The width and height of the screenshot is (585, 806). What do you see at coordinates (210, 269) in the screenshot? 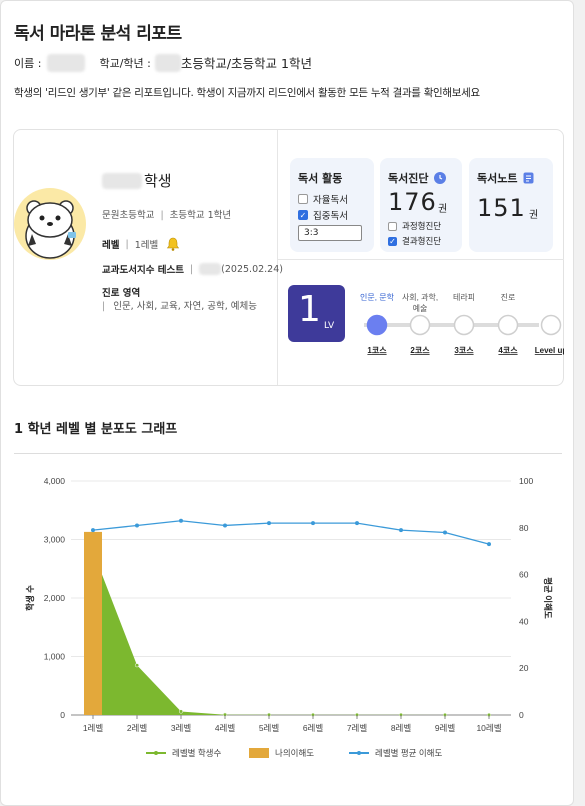
I see `redacted-test-score` at bounding box center [210, 269].